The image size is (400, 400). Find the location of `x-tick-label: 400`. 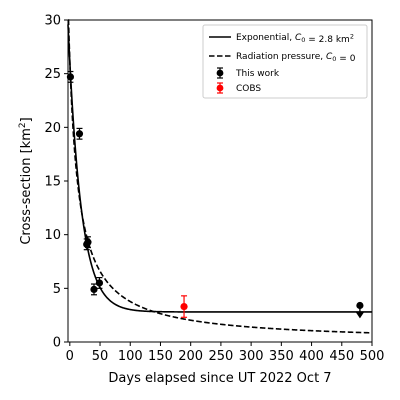

x-tick-label: 400 is located at coordinates (311, 356).